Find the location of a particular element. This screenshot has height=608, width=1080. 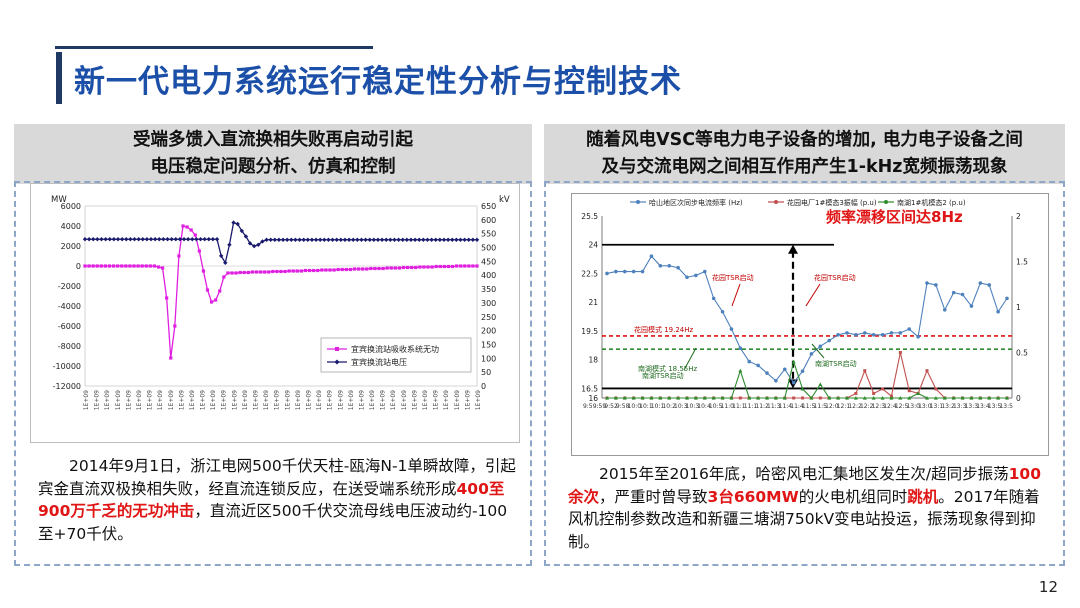

right-y-tick-label: 16 is located at coordinates (593, 398).